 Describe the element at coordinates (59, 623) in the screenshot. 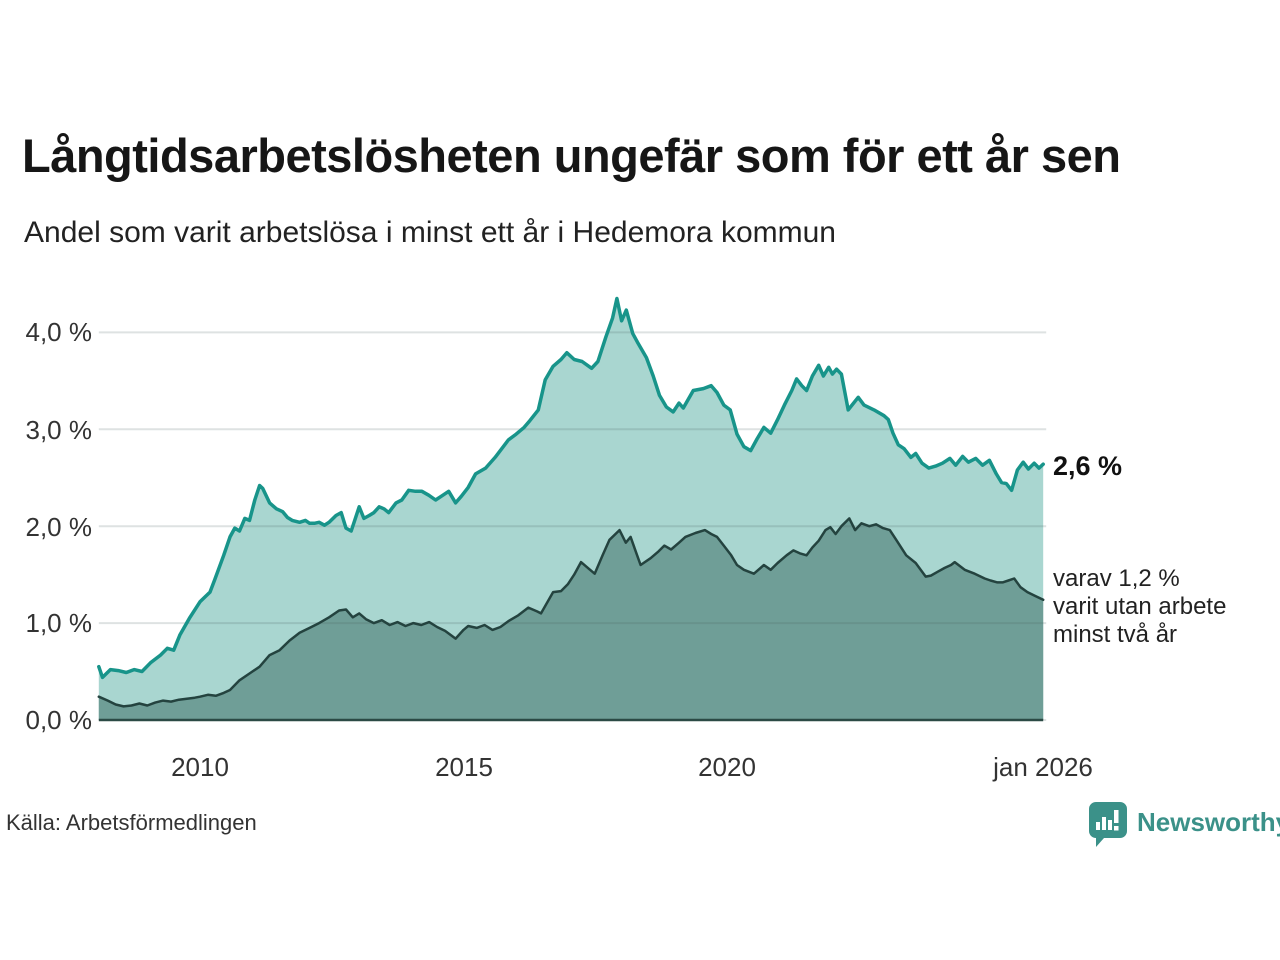

I see `y-axis-tick-1: 1,0 %` at that location.